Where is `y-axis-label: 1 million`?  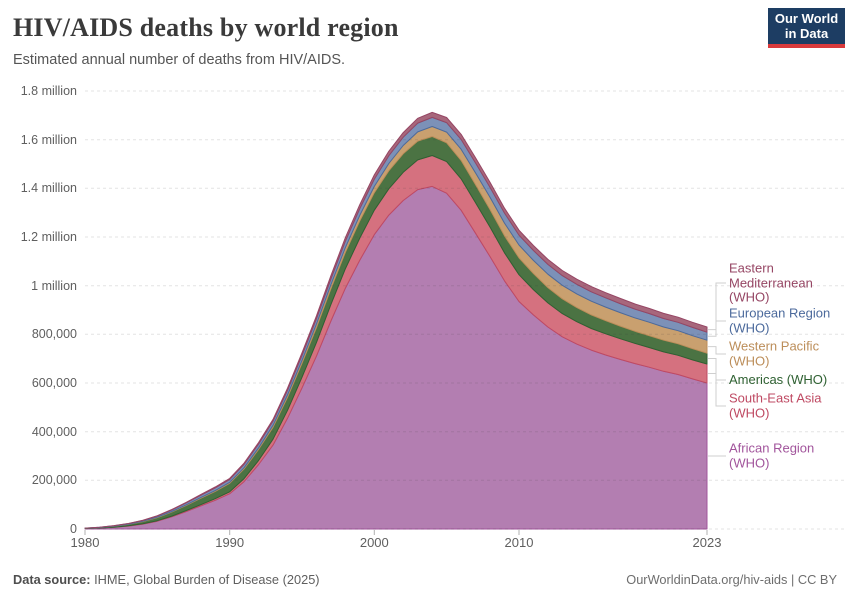 y-axis-label: 1 million is located at coordinates (54, 285).